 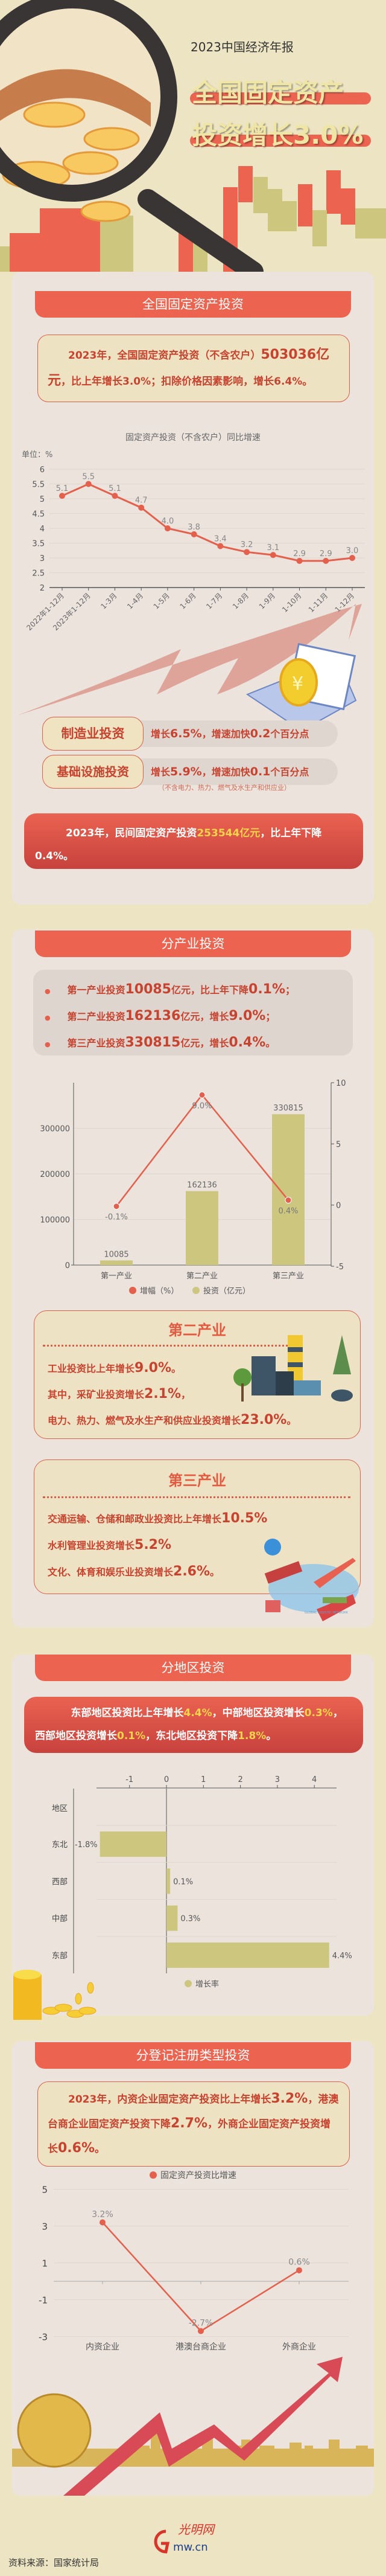 What do you see at coordinates (38, 573) in the screenshot?
I see `y-tick-label: 2.5` at bounding box center [38, 573].